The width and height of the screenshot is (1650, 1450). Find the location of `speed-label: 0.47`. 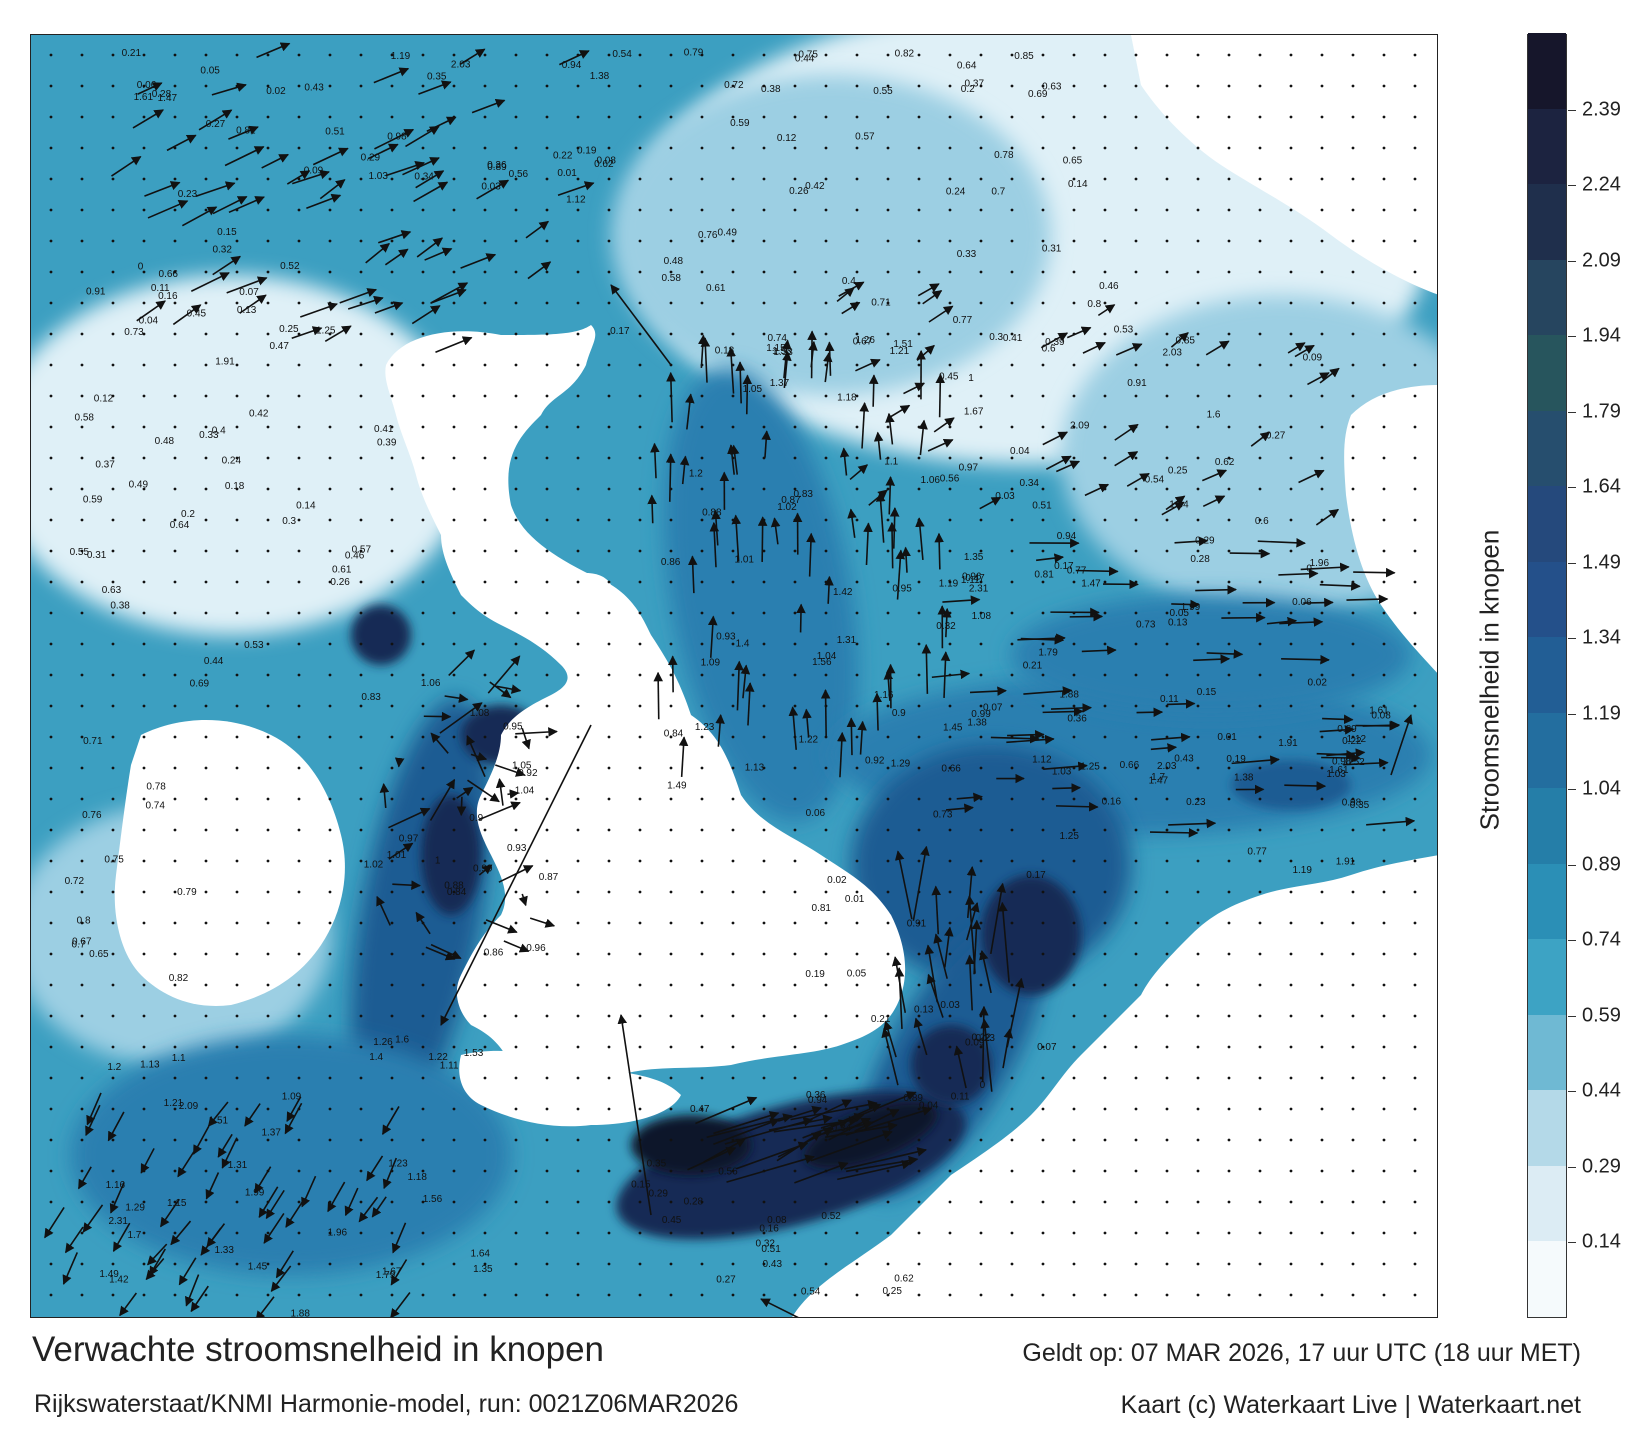

speed-label: 0.47 is located at coordinates (279, 346).